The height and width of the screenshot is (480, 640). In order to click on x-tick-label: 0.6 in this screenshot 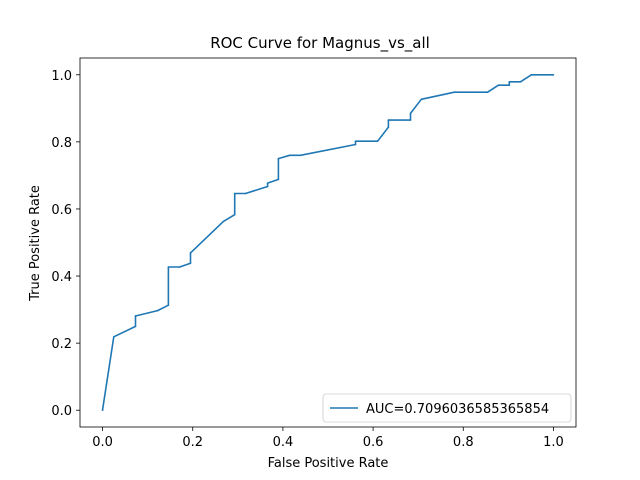, I will do `click(373, 442)`.